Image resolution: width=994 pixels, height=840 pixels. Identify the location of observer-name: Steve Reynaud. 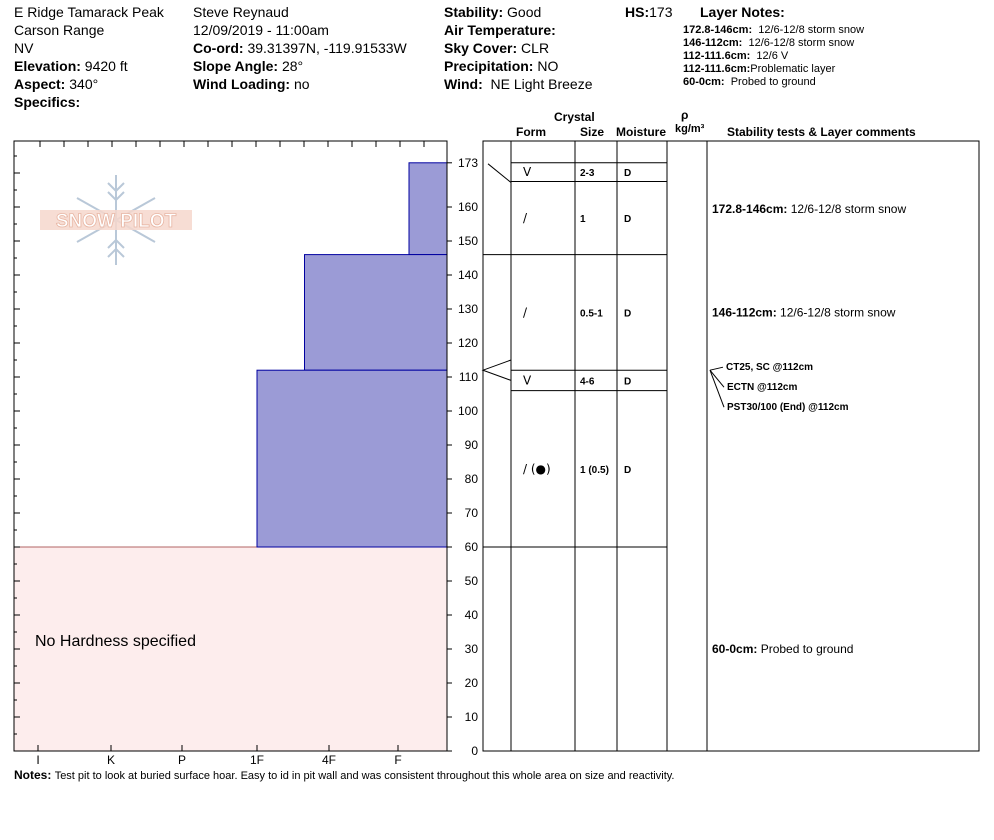
(241, 12).